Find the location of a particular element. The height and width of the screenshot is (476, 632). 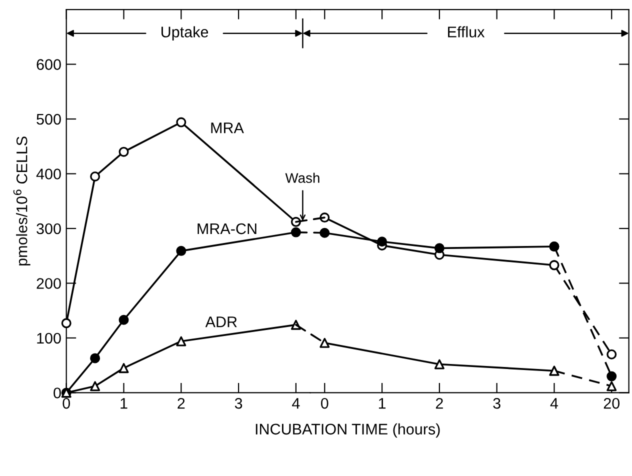

y-tick-label: 400 is located at coordinates (48, 174).